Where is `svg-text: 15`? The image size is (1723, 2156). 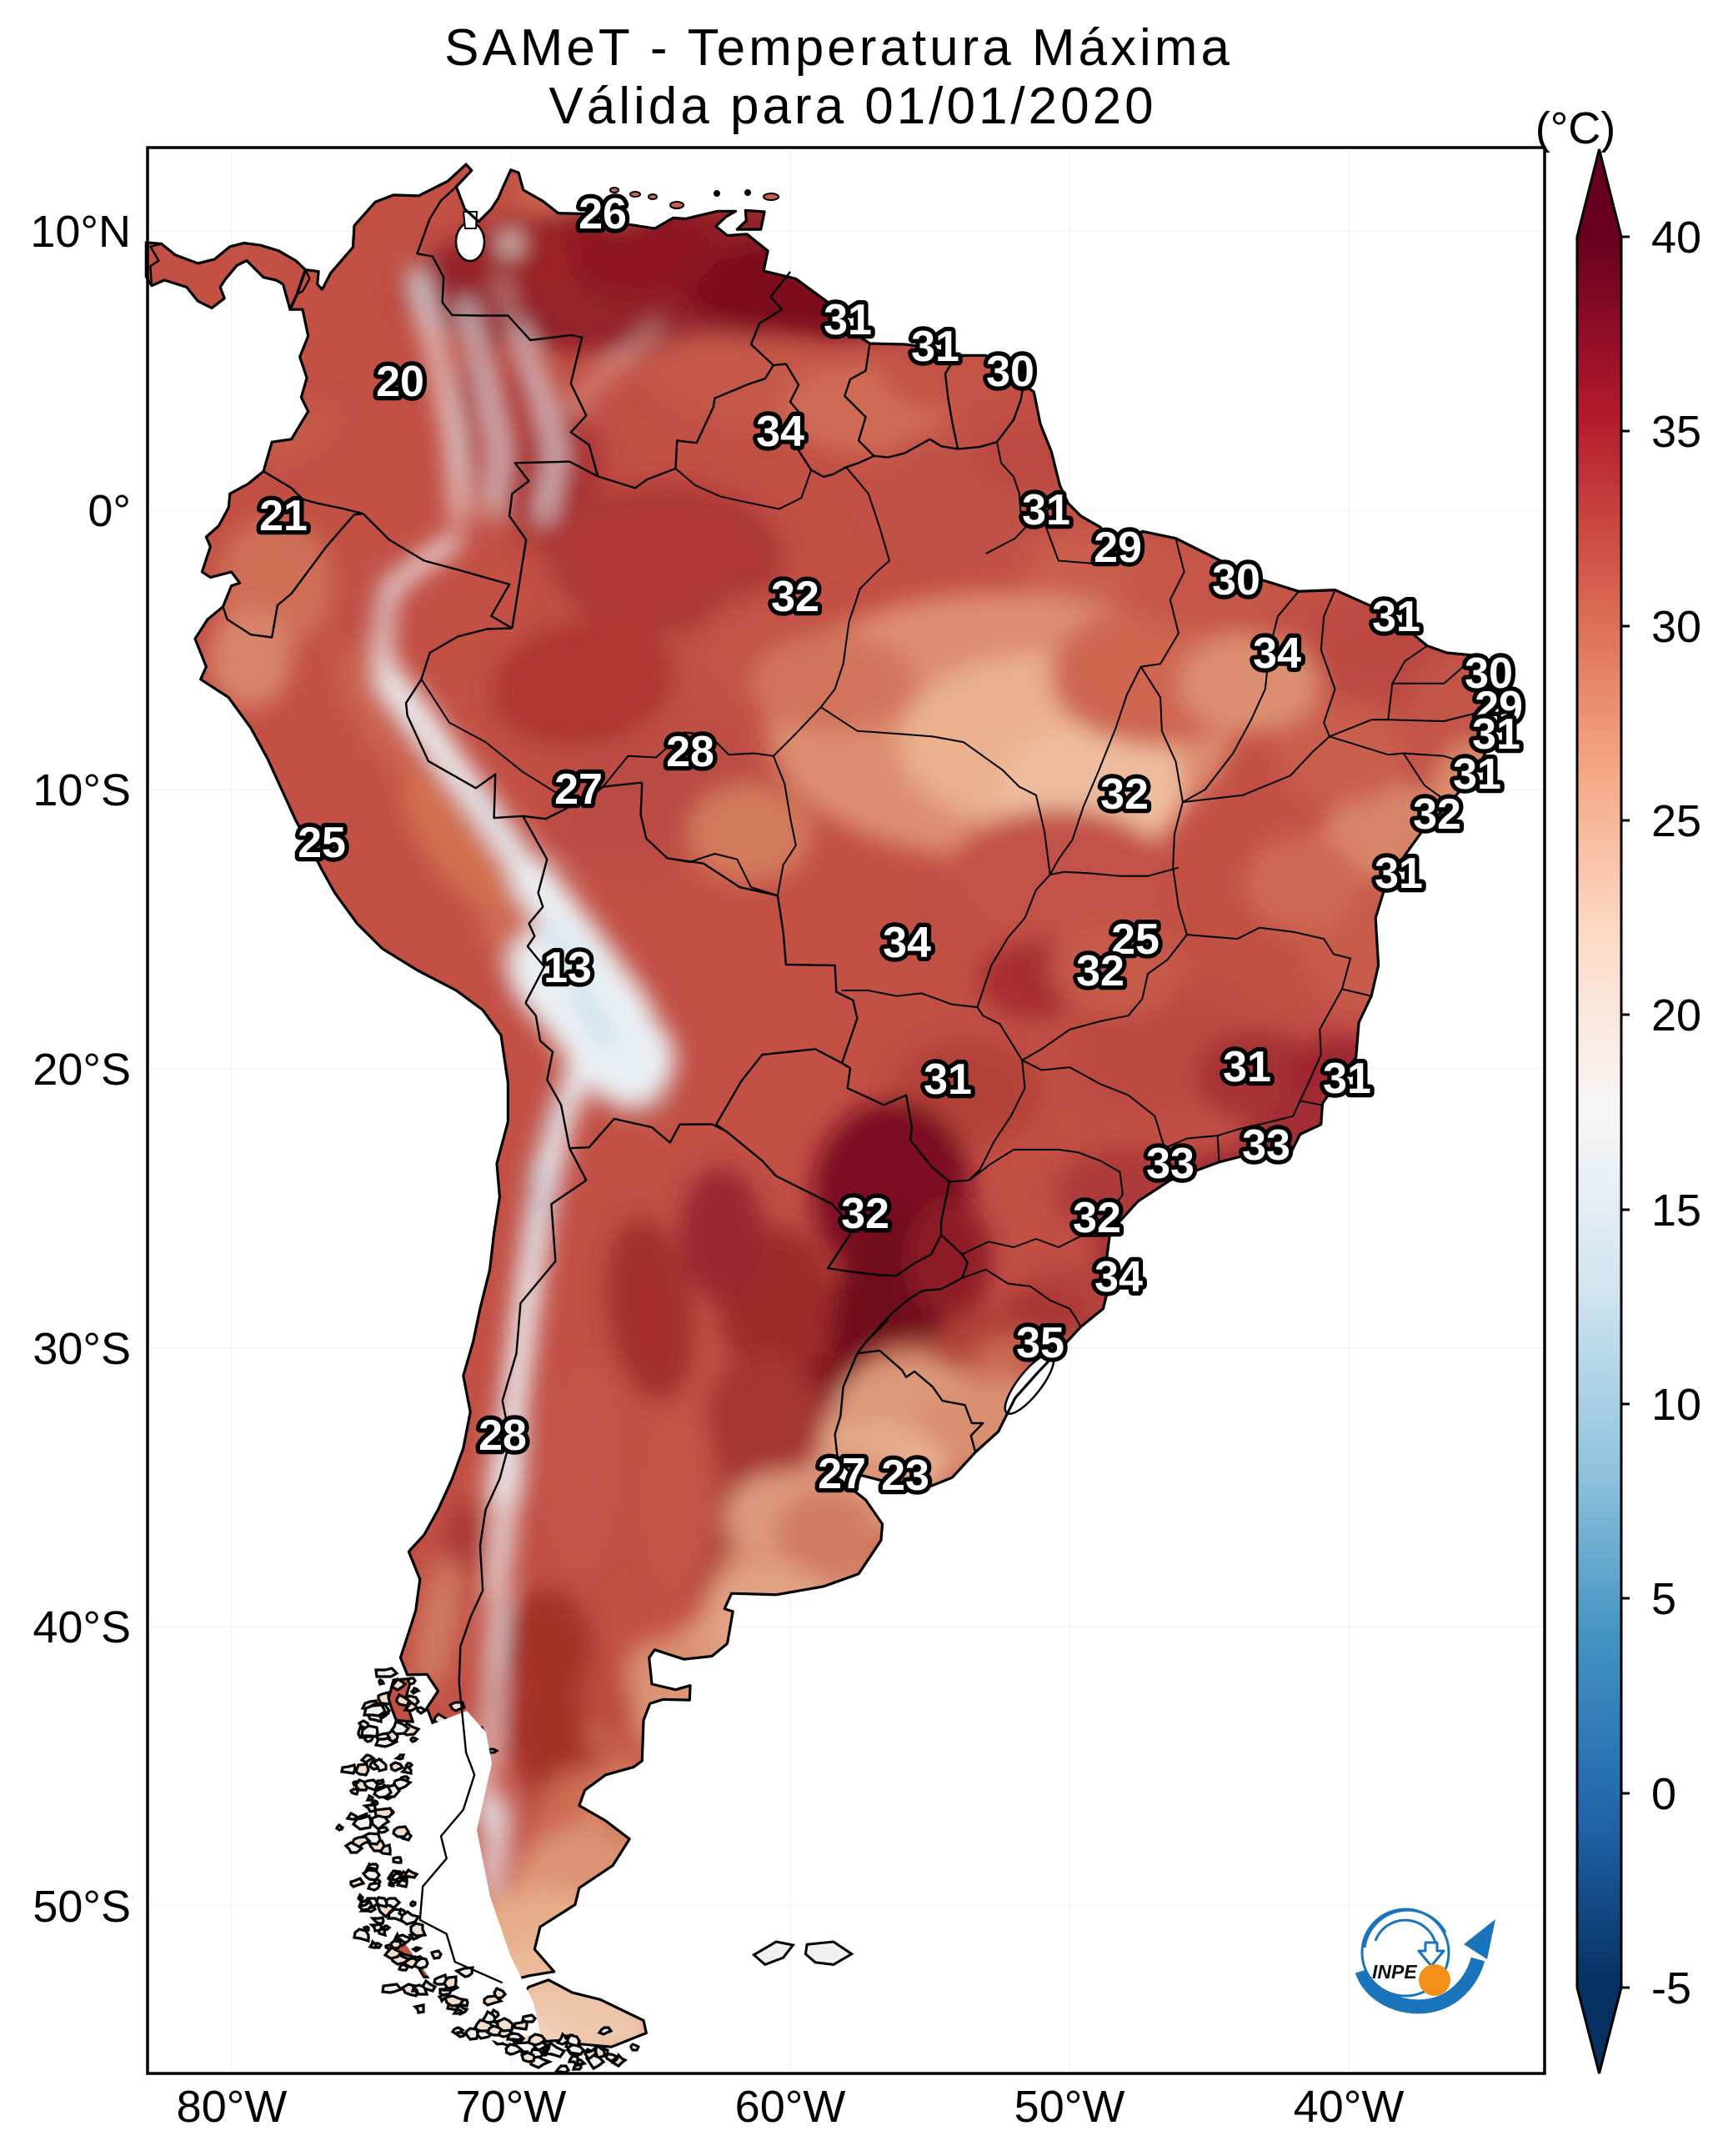 svg-text: 15 is located at coordinates (1676, 1211).